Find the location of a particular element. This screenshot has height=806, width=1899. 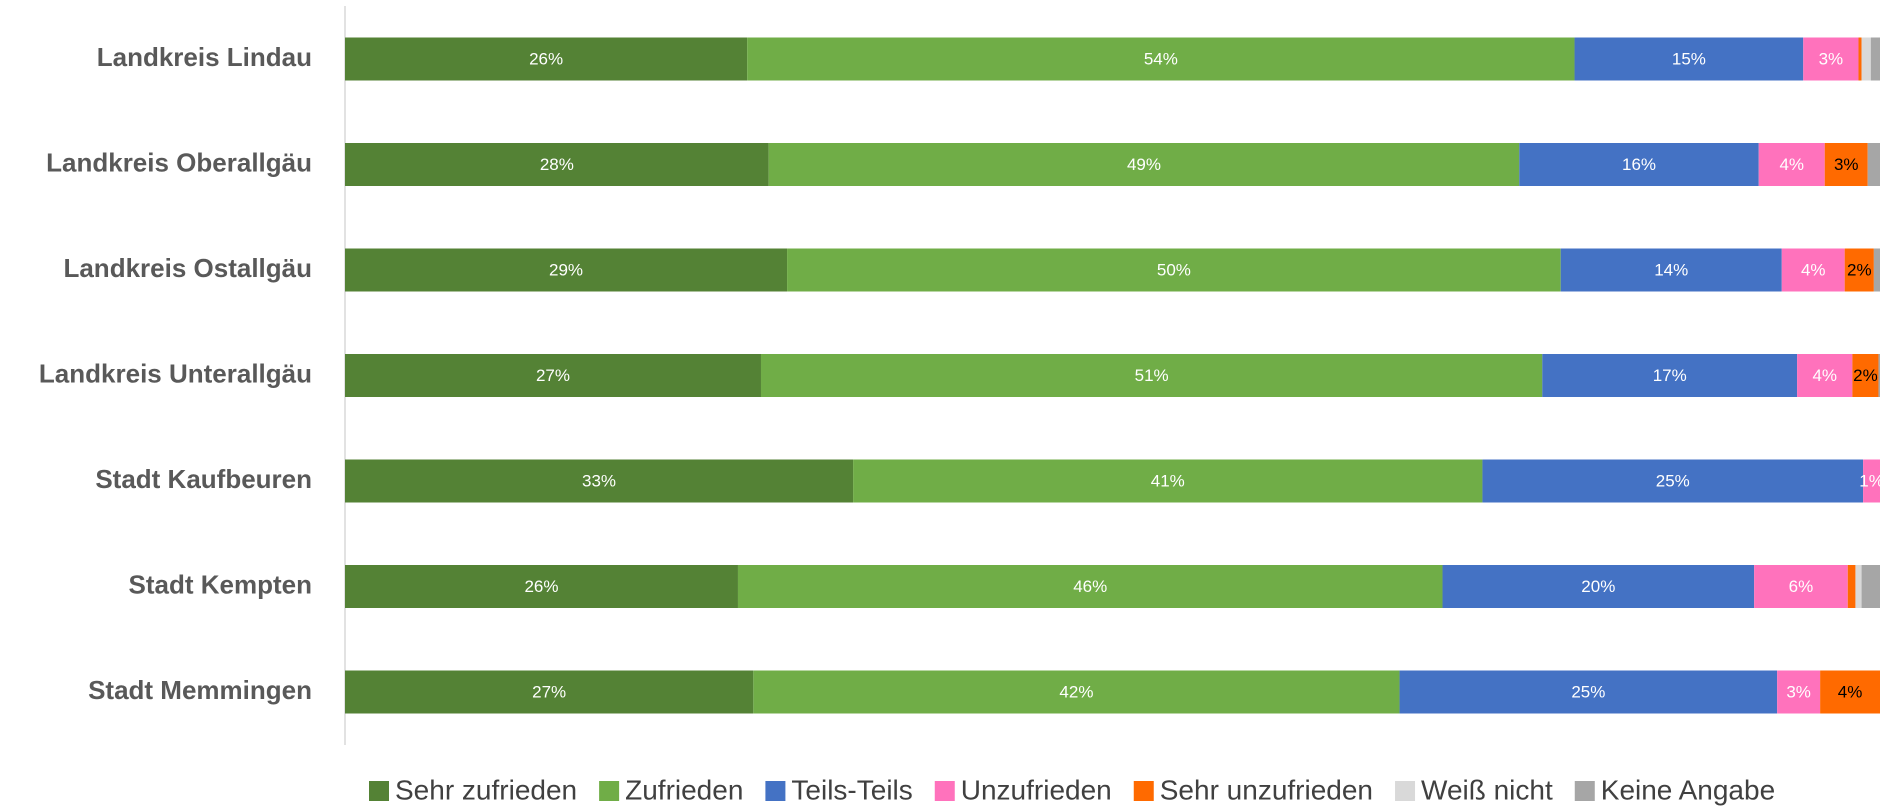

value-label: 1% is located at coordinates (1871, 480).